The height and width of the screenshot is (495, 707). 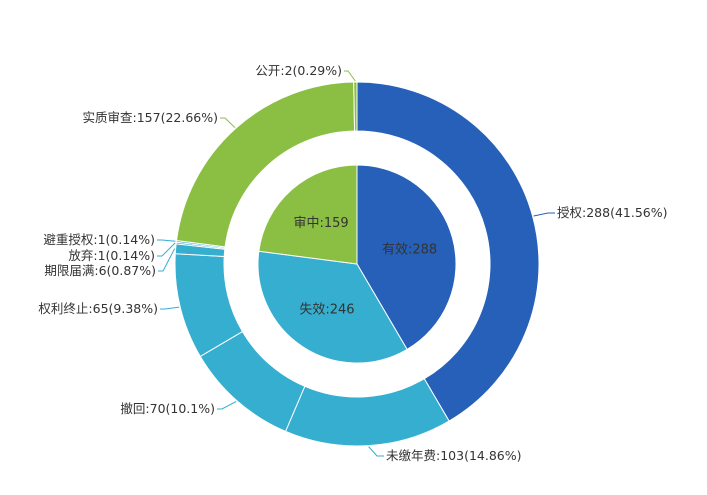 I want to click on outer-slice-label-7: 实质审查:157(22.66%), so click(x=151, y=117).